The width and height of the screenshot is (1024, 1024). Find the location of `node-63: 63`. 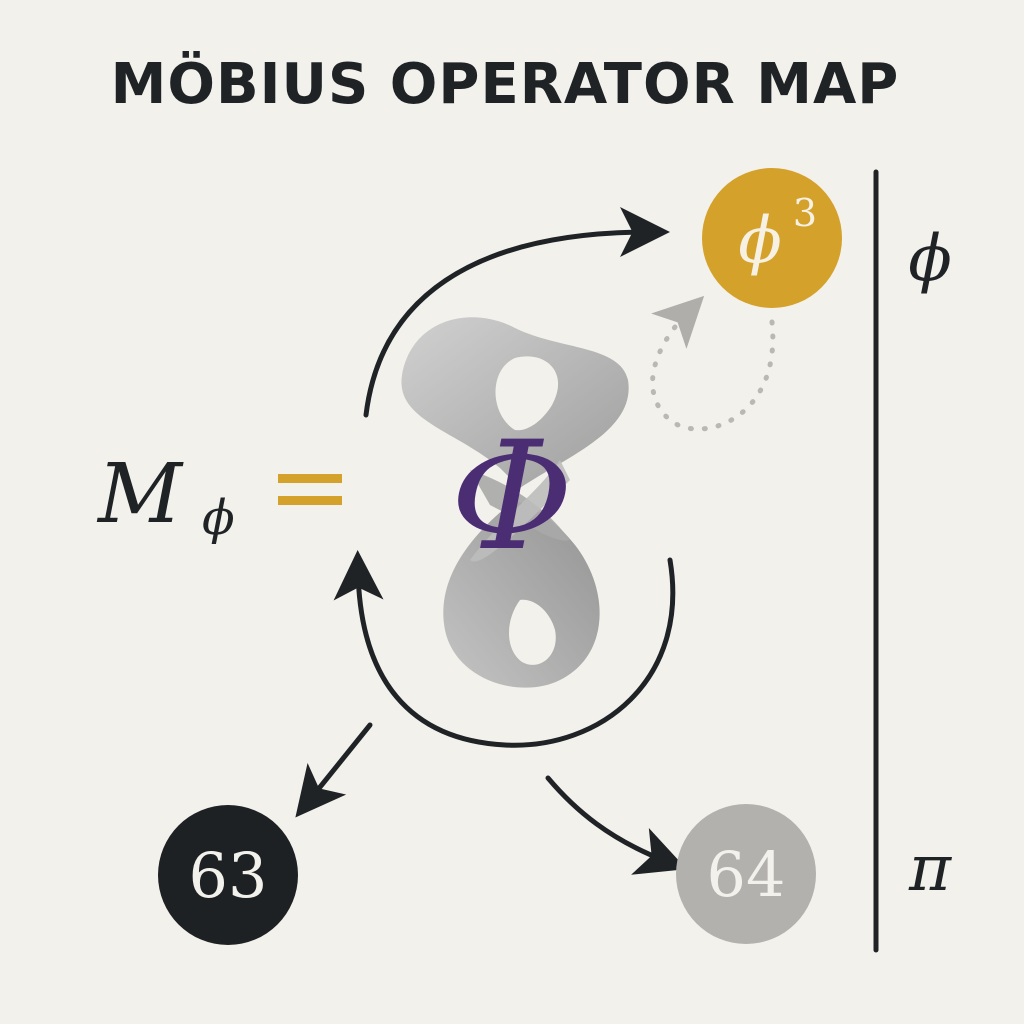

node-63: 63 is located at coordinates (228, 875).